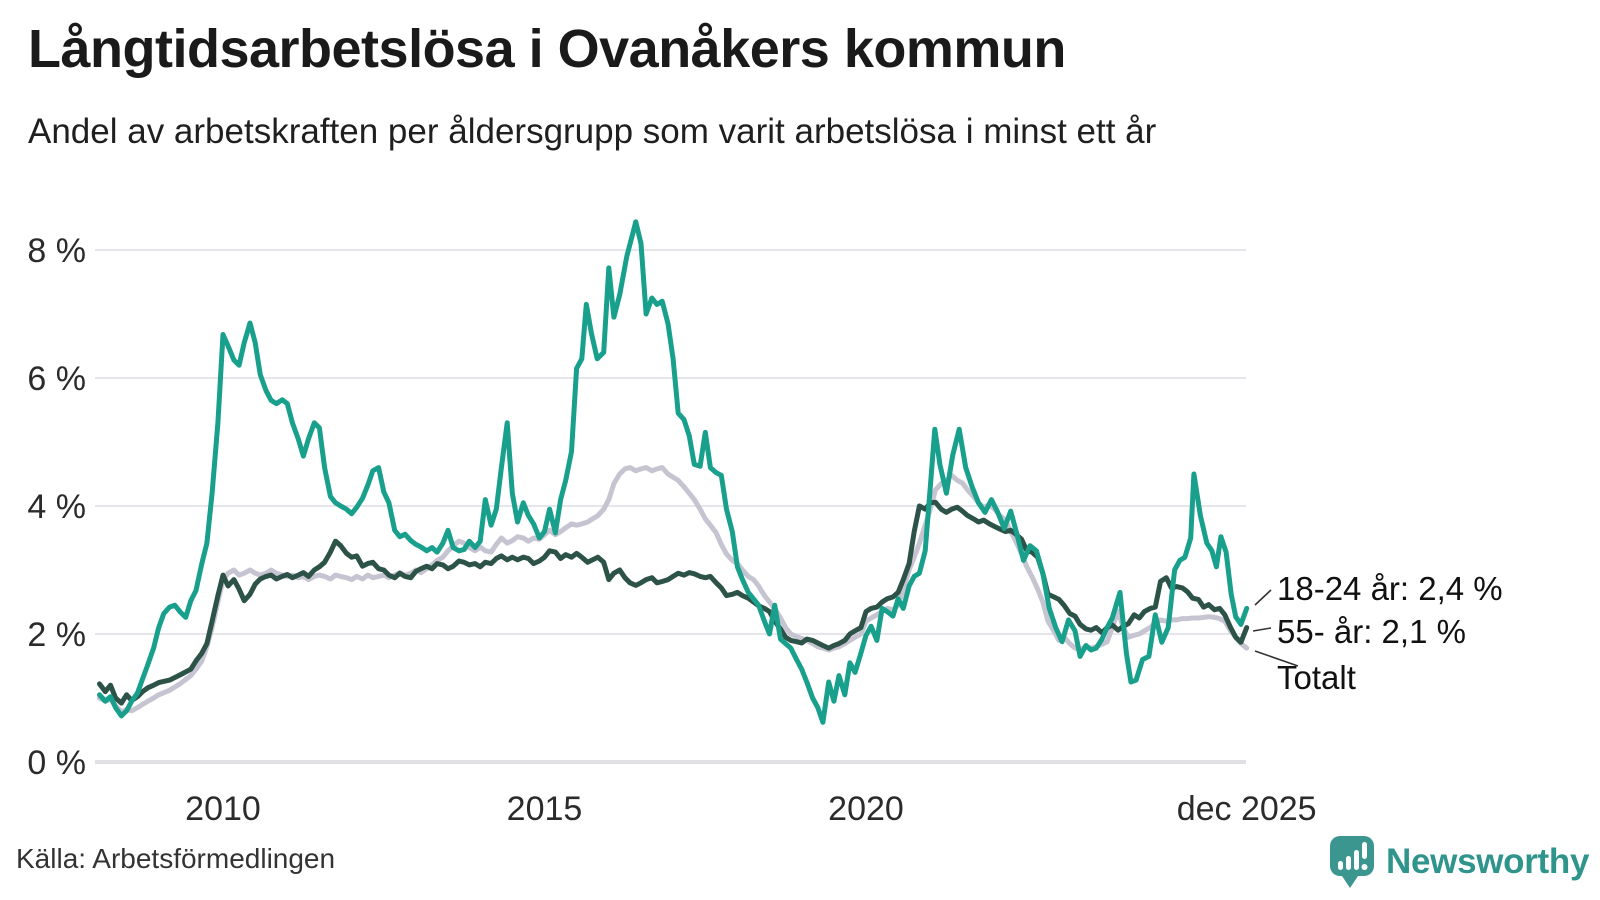 Image resolution: width=1600 pixels, height=900 pixels. What do you see at coordinates (56, 379) in the screenshot?
I see `y-tick-label: 6 %` at bounding box center [56, 379].